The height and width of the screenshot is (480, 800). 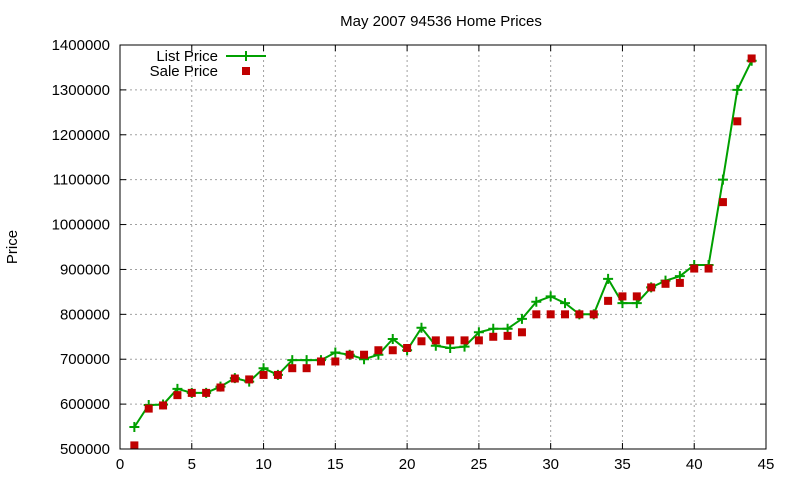 What do you see at coordinates (441, 21) in the screenshot?
I see `chart-title: May 2007 94536 Home Prices` at bounding box center [441, 21].